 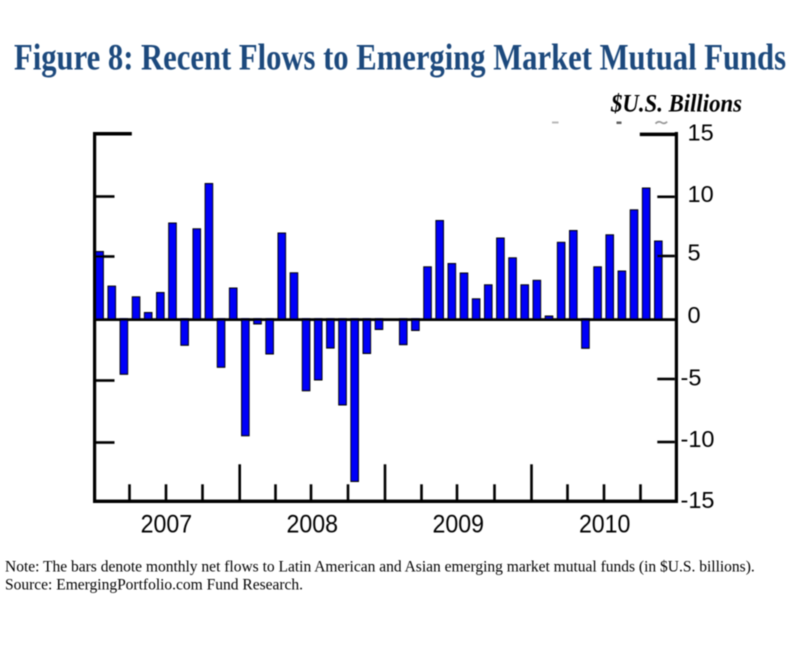 I want to click on svg-text: $U.S. Billions, so click(x=676, y=104).